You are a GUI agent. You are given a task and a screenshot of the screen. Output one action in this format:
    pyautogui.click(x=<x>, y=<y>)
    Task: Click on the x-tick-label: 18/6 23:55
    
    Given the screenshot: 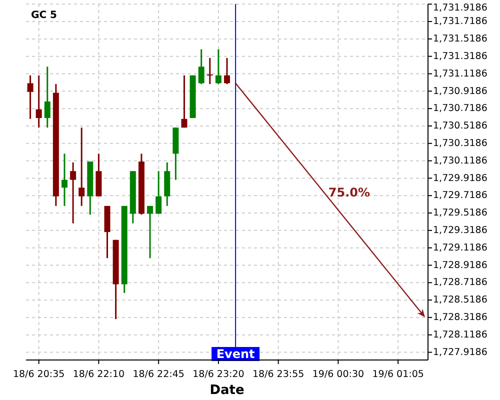 What is the action you would take?
    pyautogui.click(x=278, y=374)
    